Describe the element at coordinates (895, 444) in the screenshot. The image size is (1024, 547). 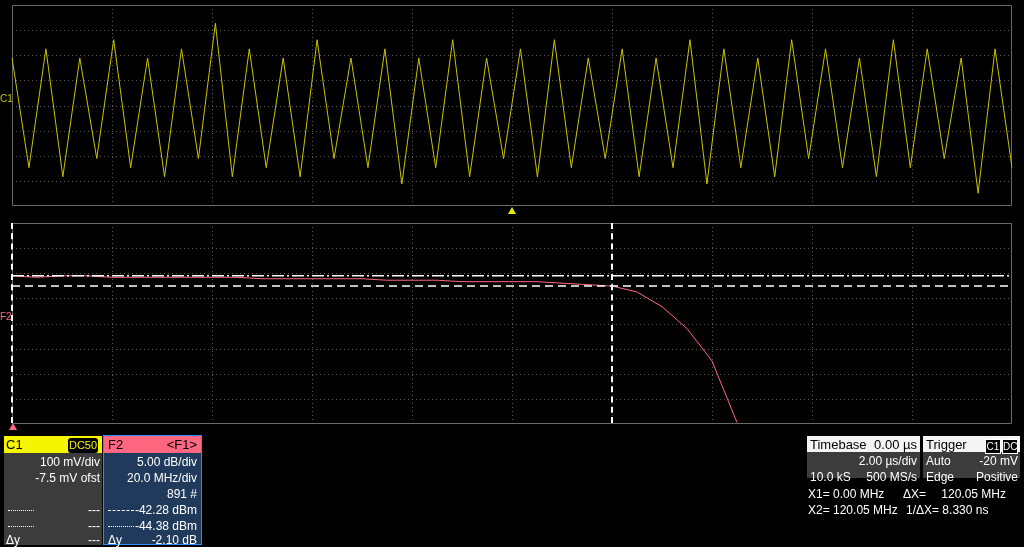
I see `text: 0.00 µs` at that location.